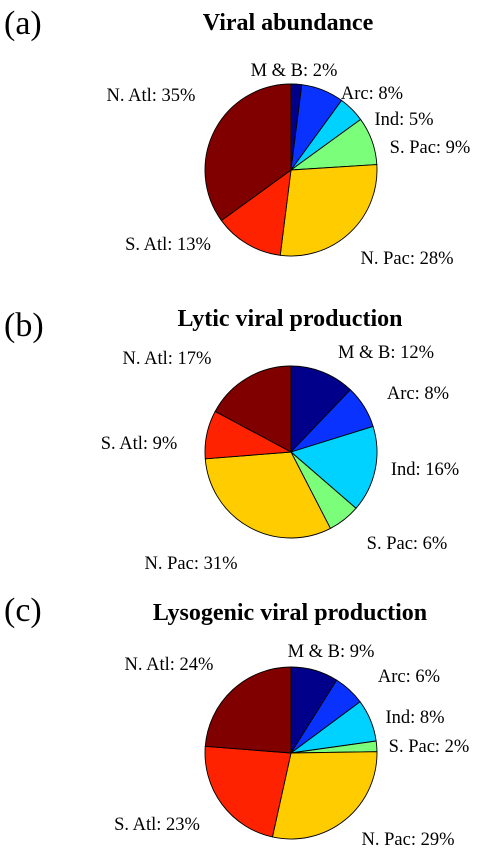 The width and height of the screenshot is (486, 850). What do you see at coordinates (408, 840) in the screenshot?
I see `slice-label-2-4: N. Pac: 29%` at bounding box center [408, 840].